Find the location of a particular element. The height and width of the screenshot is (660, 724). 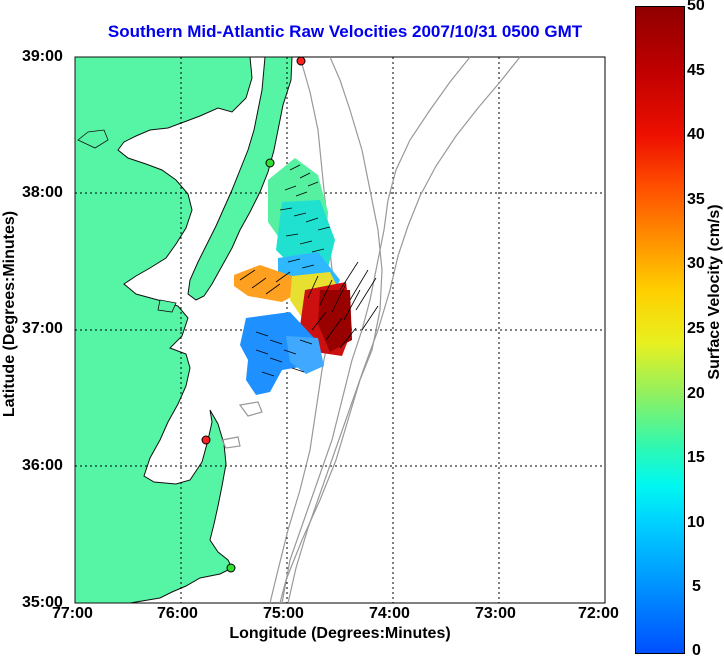

x-axis-label: Longitude (Degrees:Minutes) is located at coordinates (340, 633).